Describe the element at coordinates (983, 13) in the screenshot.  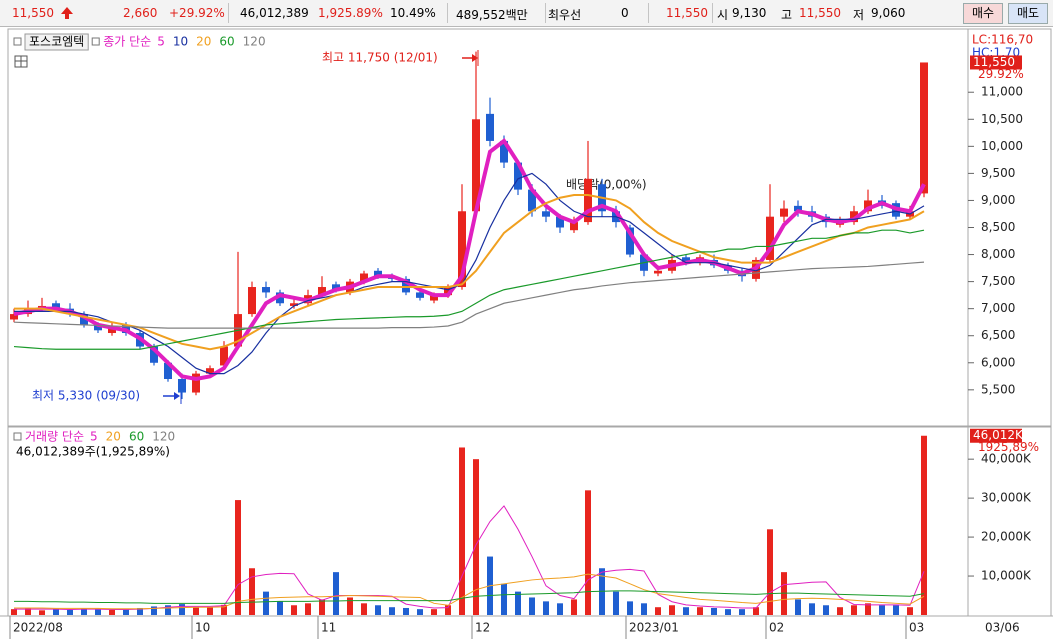
I see `buy-button: 매수` at that location.